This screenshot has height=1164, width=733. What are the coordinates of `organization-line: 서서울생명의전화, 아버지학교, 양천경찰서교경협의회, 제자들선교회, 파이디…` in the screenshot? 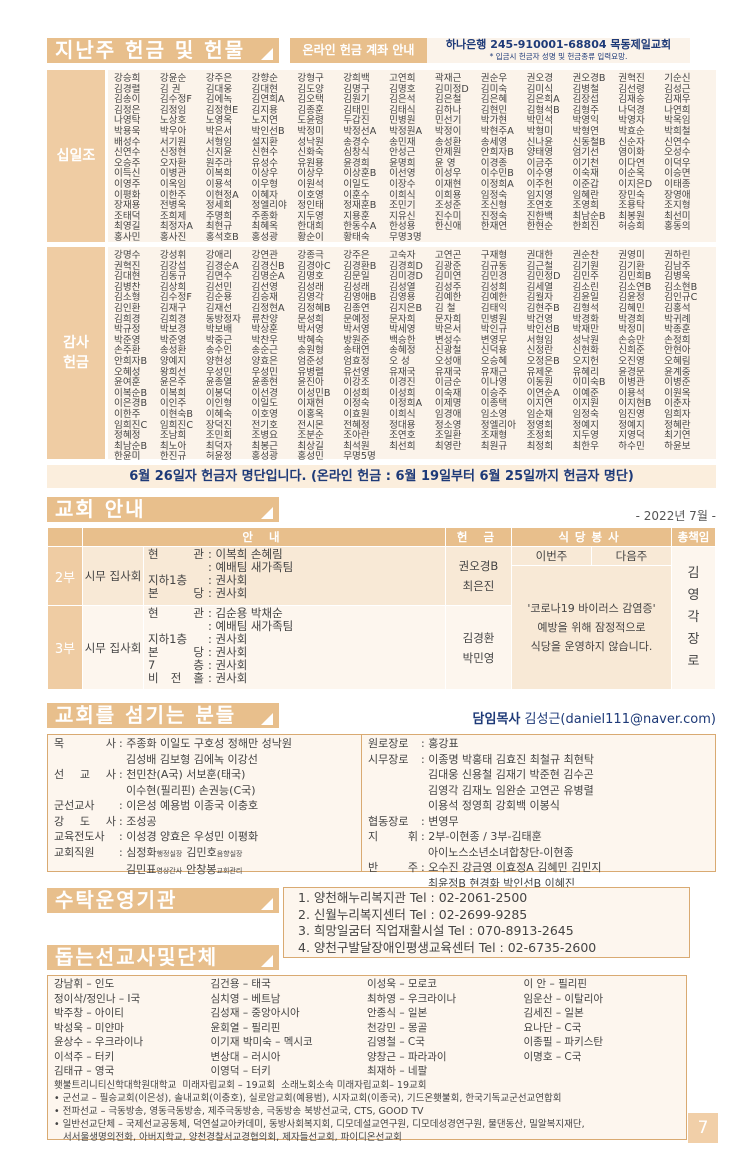 It's located at (228, 1137).